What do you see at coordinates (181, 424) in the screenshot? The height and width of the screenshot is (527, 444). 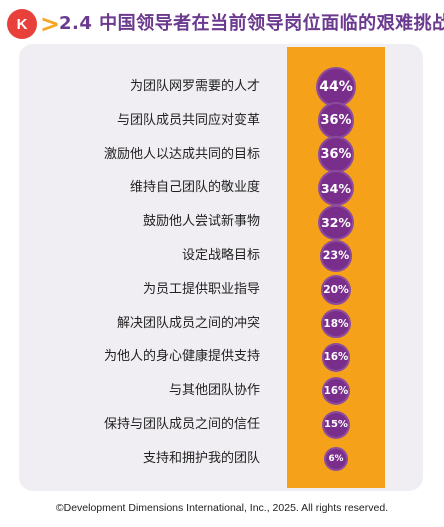 I see `category-label: 保持与团队成员之间的信任` at bounding box center [181, 424].